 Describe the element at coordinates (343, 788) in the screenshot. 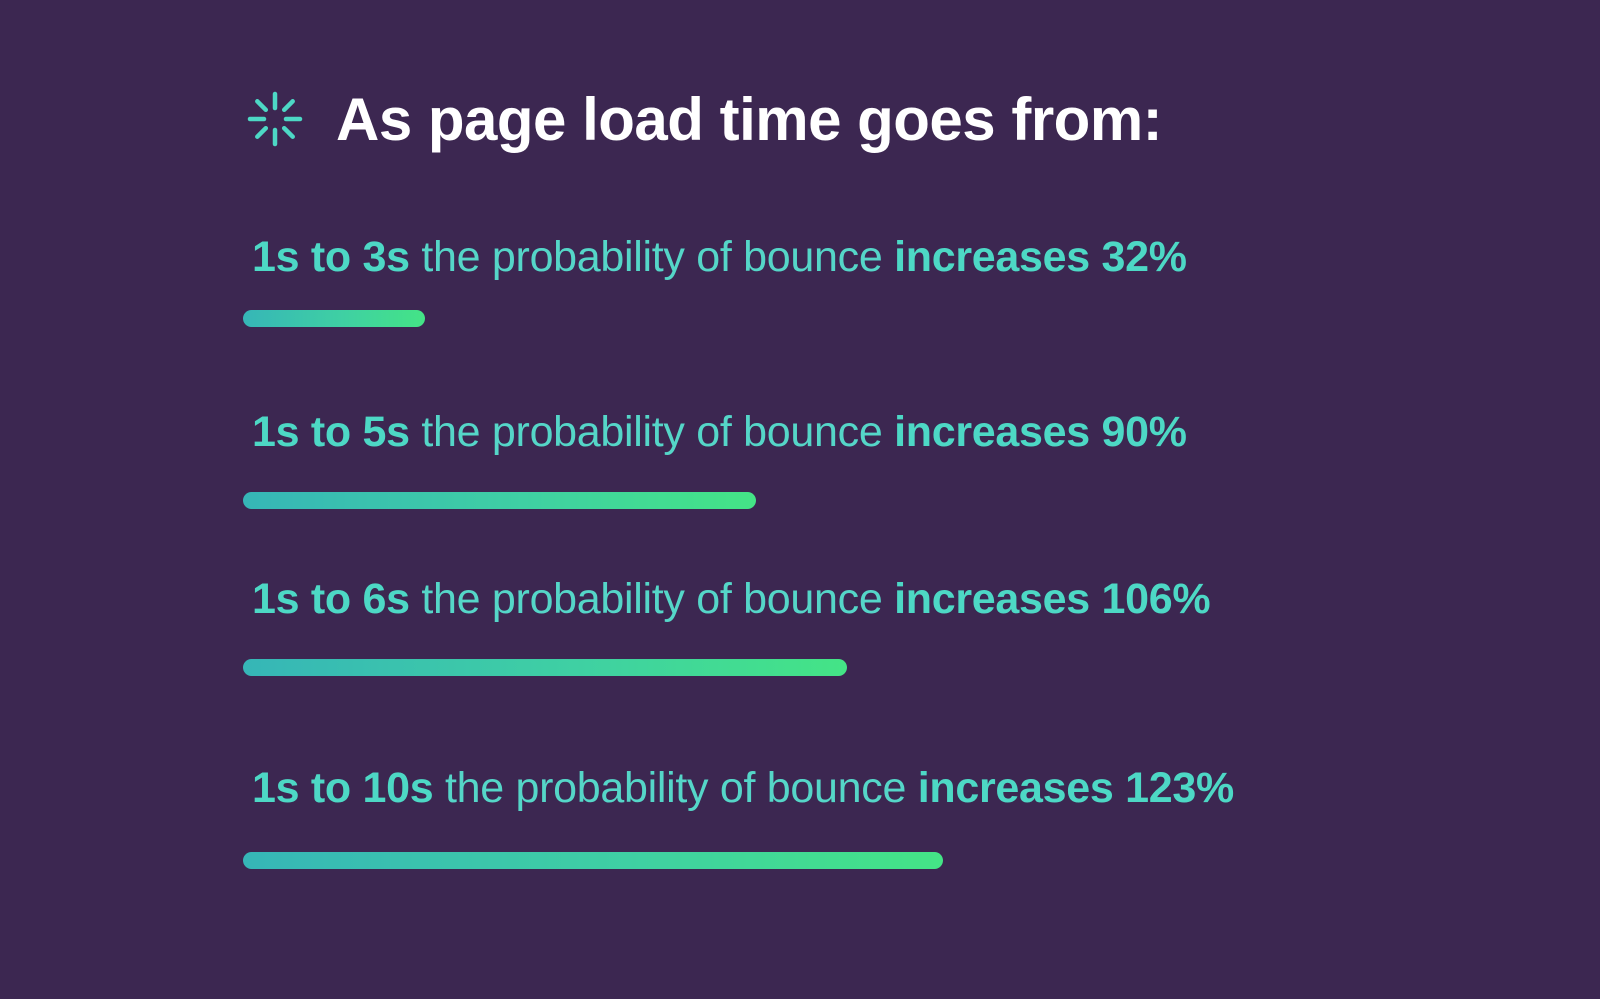

I see `time-range-label: 1s to 10s` at that location.